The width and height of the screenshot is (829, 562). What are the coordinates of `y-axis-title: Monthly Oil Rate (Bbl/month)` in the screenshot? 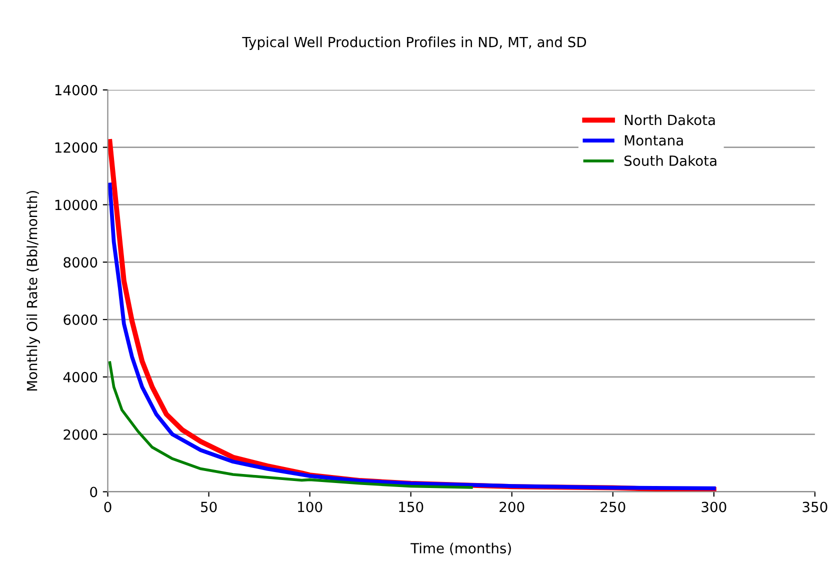 It's located at (33, 290).